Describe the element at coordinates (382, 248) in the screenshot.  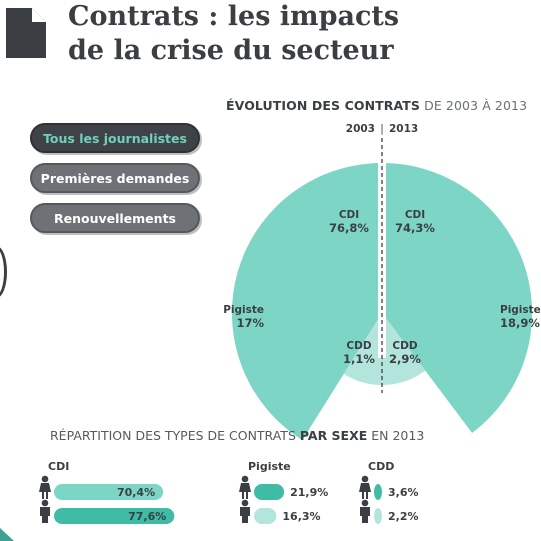
I see `center-gap` at that location.